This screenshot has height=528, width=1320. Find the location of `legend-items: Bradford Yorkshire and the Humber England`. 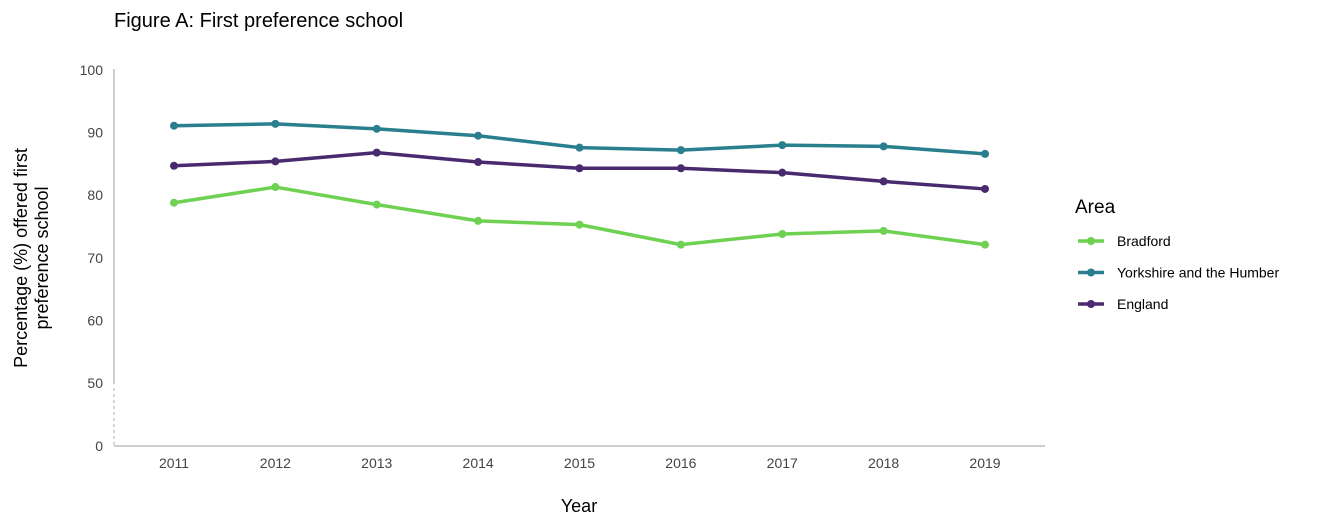

legend-items: Bradford Yorkshire and the Humber England is located at coordinates (1178, 272).